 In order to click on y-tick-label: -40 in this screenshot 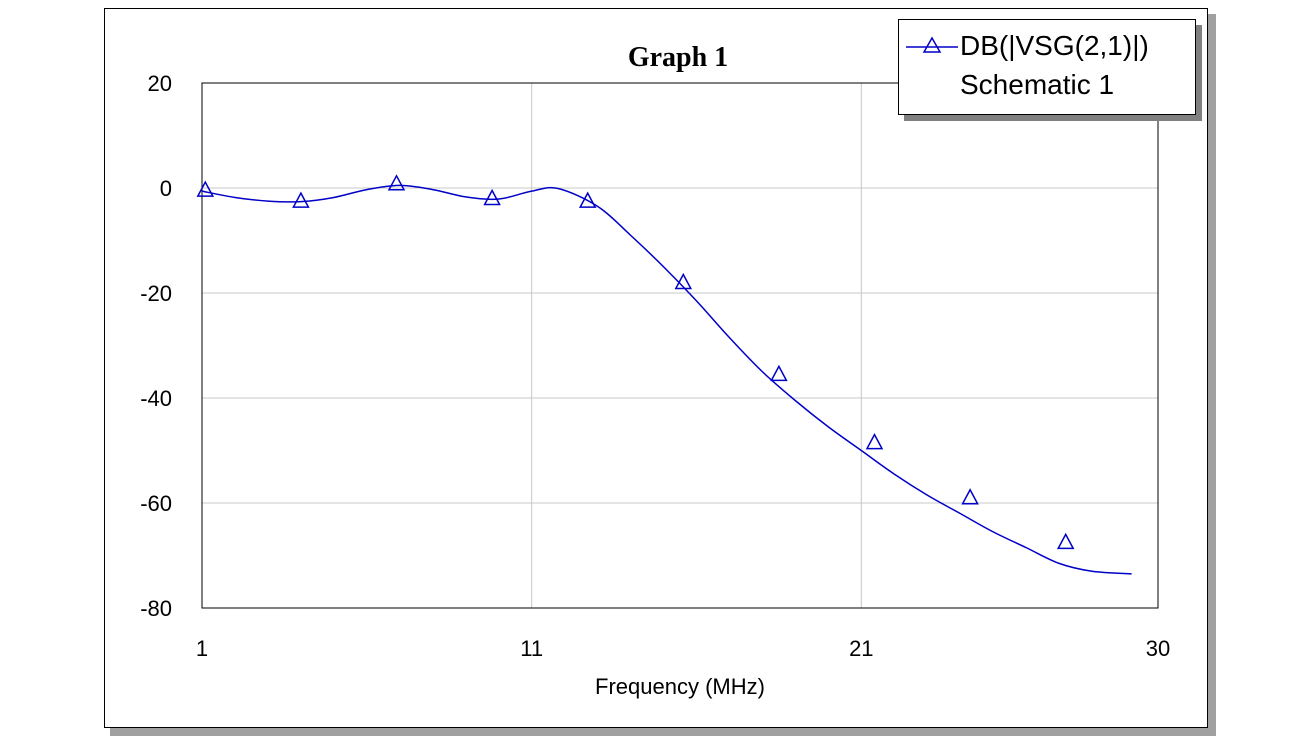, I will do `click(156, 398)`.